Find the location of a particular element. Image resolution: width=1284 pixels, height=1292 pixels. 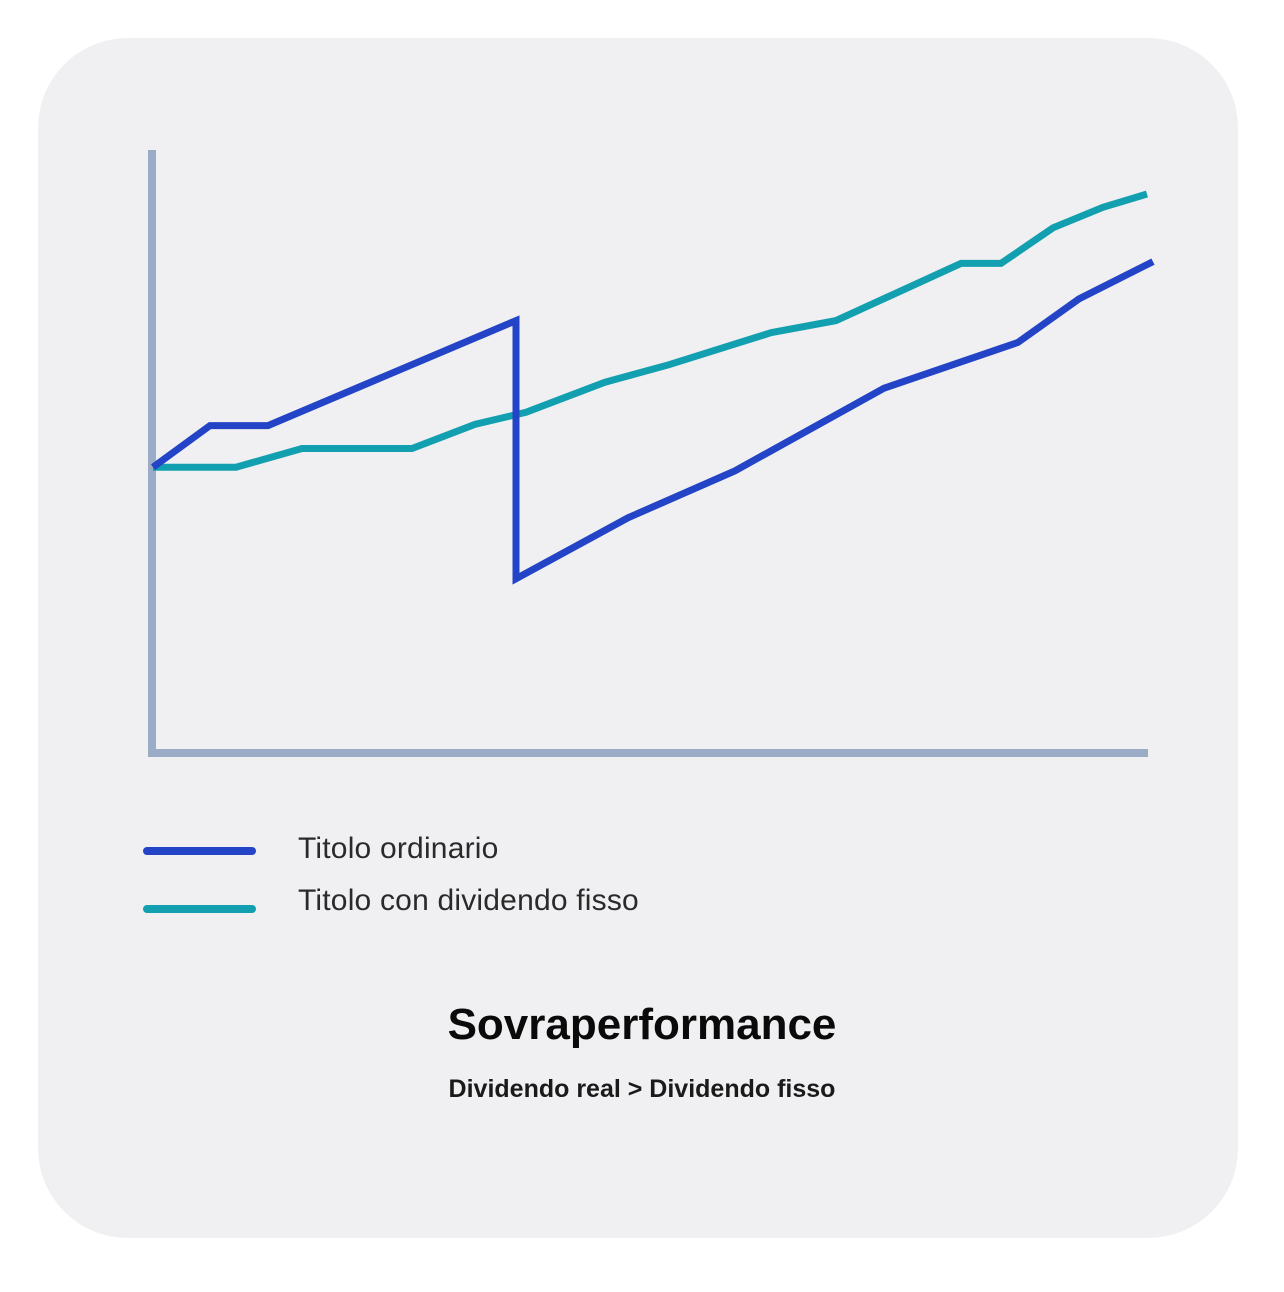

legend-item-titolo-dividendo-fisso: Titolo con dividendo fisso is located at coordinates (490, 904).